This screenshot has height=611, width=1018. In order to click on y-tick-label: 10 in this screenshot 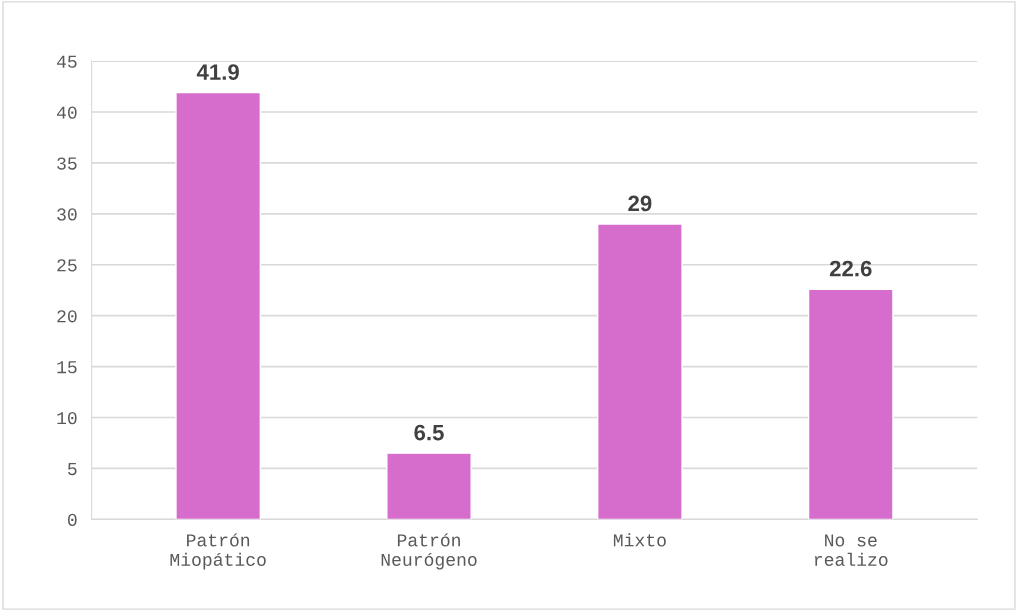, I will do `click(67, 418)`.